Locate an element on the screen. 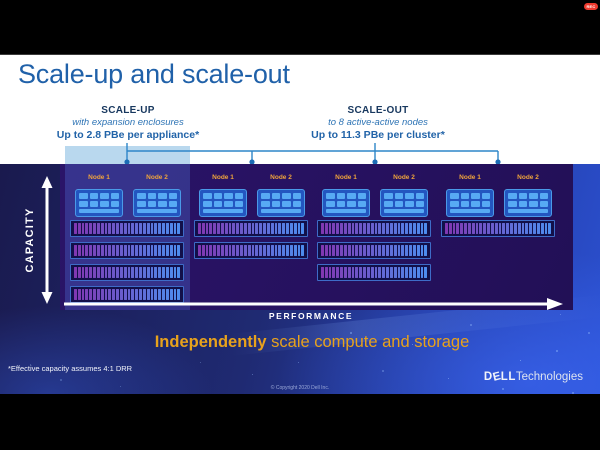  recording-indicator-badge: REC is located at coordinates (591, 6).